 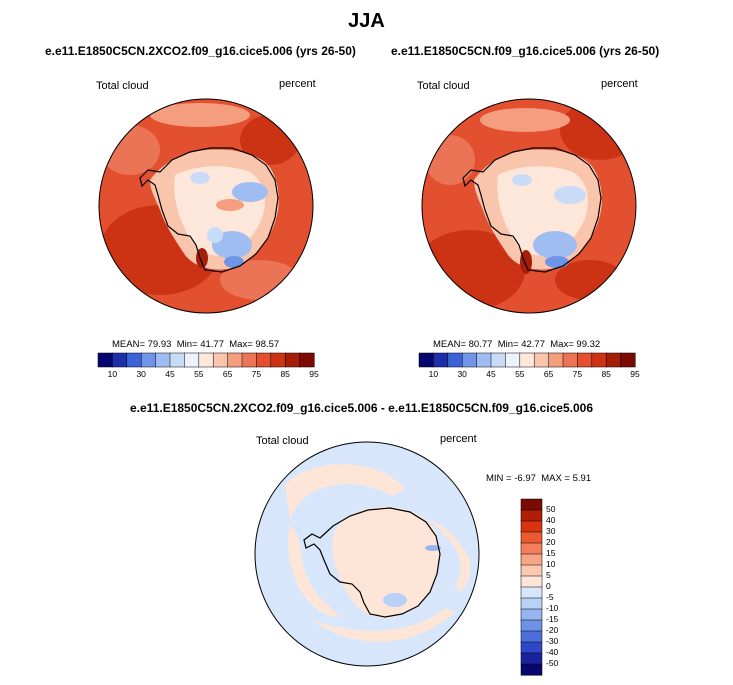 What do you see at coordinates (619, 84) in the screenshot?
I see `panel-2-units: percent` at bounding box center [619, 84].